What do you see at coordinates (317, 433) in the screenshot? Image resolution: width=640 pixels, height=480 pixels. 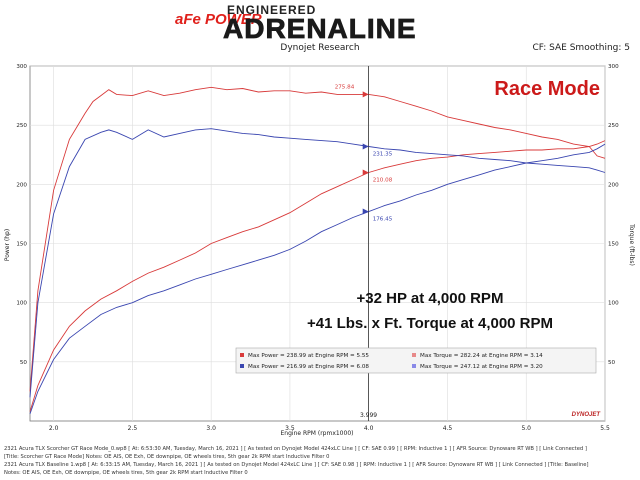 I see `x-axis-label: Engine RPM (rpmx1000)` at bounding box center [317, 433].